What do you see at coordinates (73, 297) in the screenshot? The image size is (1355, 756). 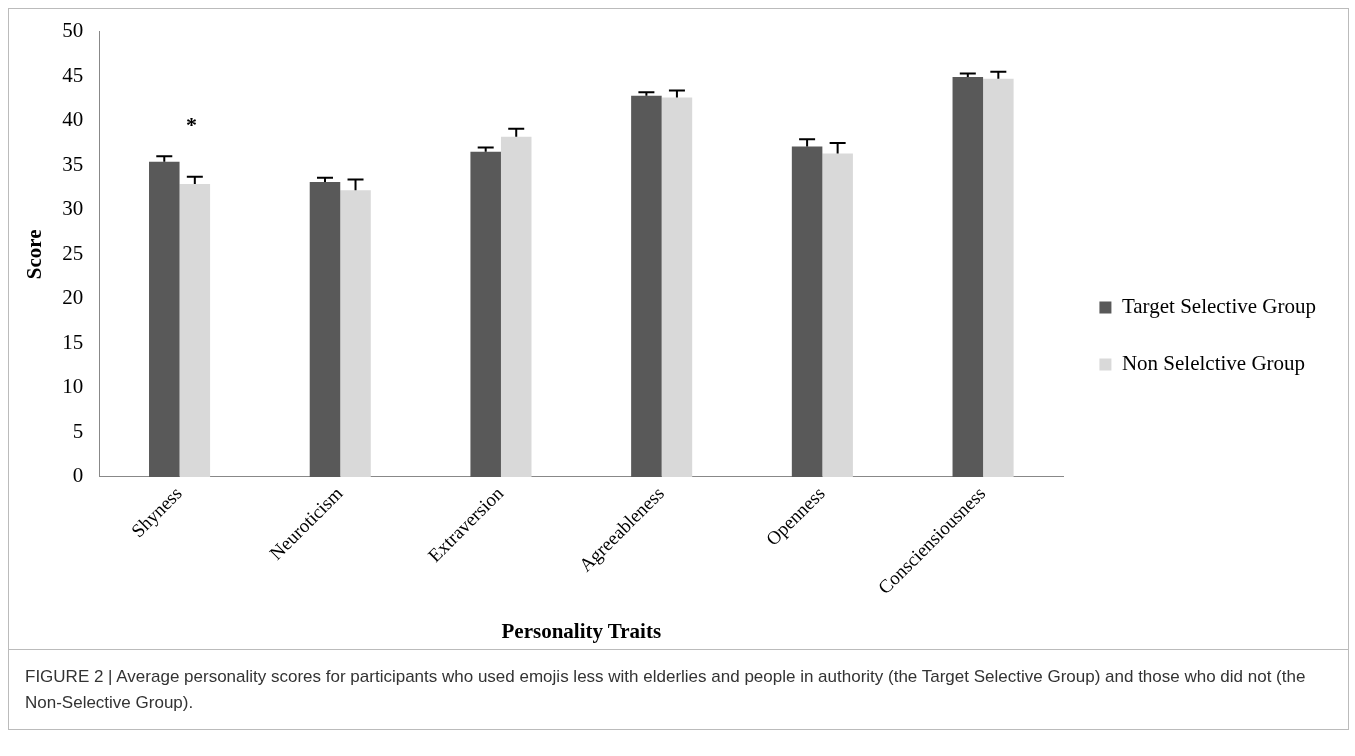 I see `y-tick-label: 20` at bounding box center [73, 297].